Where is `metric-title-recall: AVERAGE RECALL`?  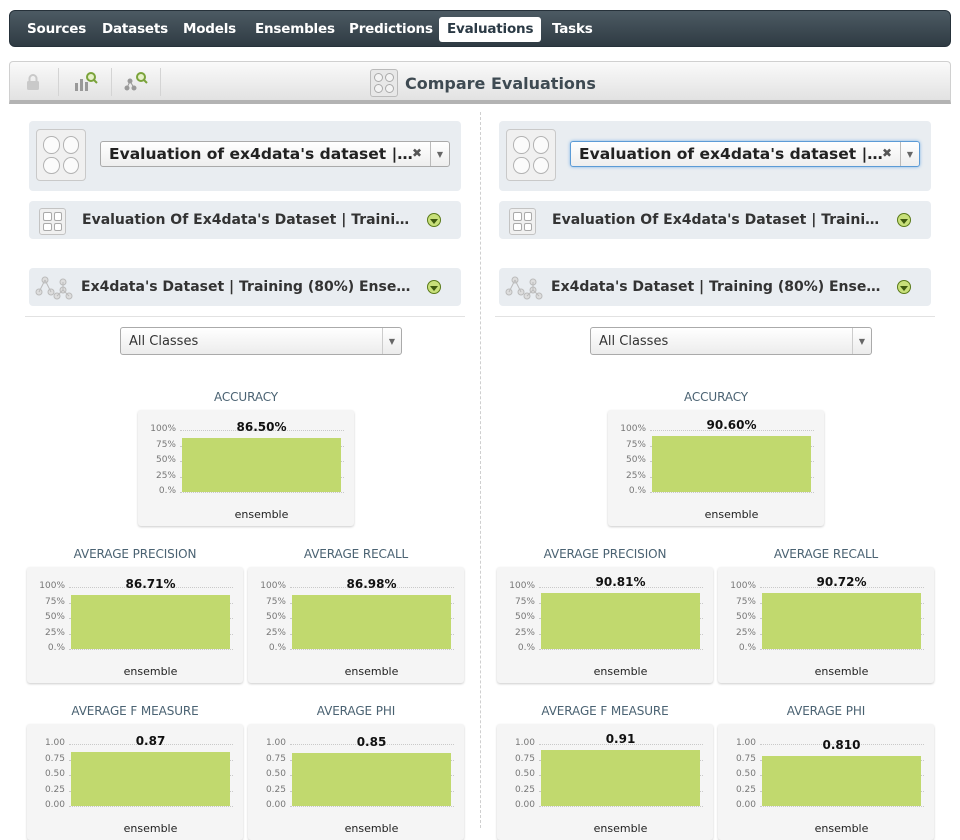
metric-title-recall: AVERAGE RECALL is located at coordinates (356, 554).